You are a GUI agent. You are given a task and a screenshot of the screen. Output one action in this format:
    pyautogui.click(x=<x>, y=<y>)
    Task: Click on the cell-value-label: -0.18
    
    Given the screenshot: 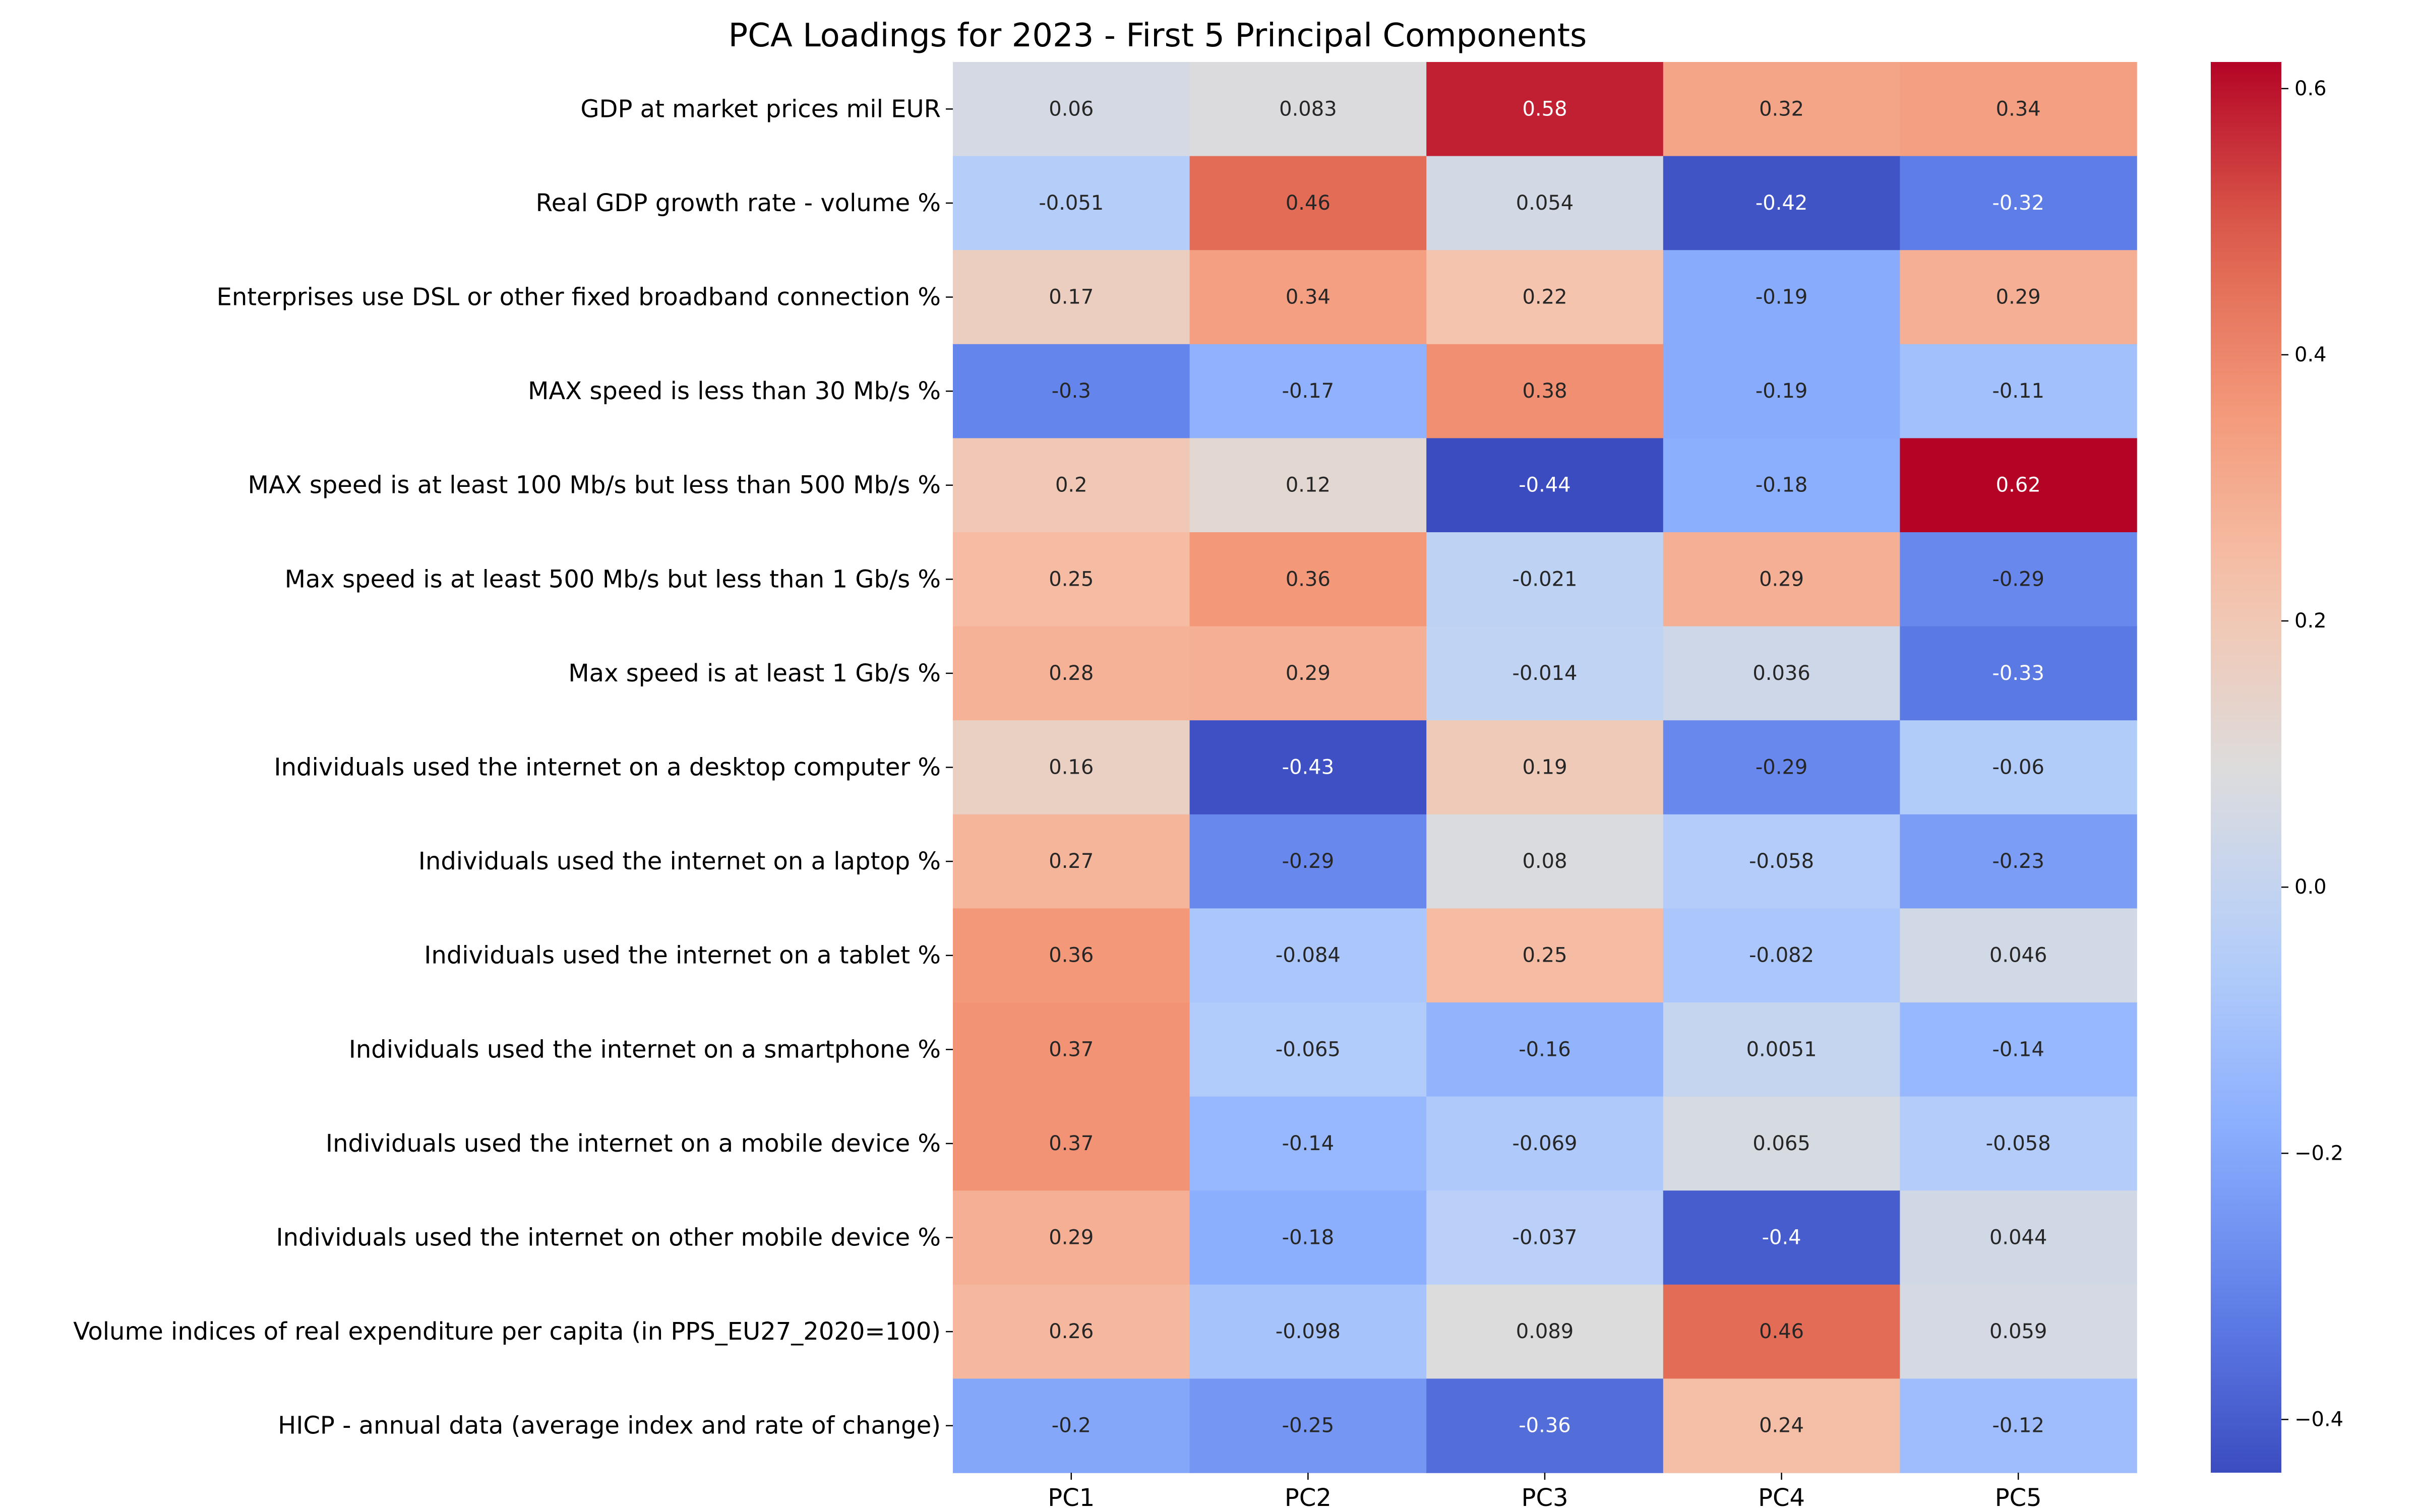 What is the action you would take?
    pyautogui.click(x=1308, y=1238)
    